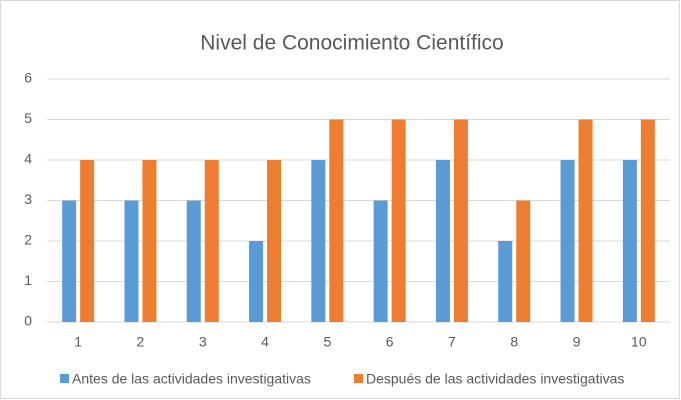 This screenshot has height=400, width=681. Describe the element at coordinates (28, 159) in the screenshot. I see `y-tick-label: 4` at that location.